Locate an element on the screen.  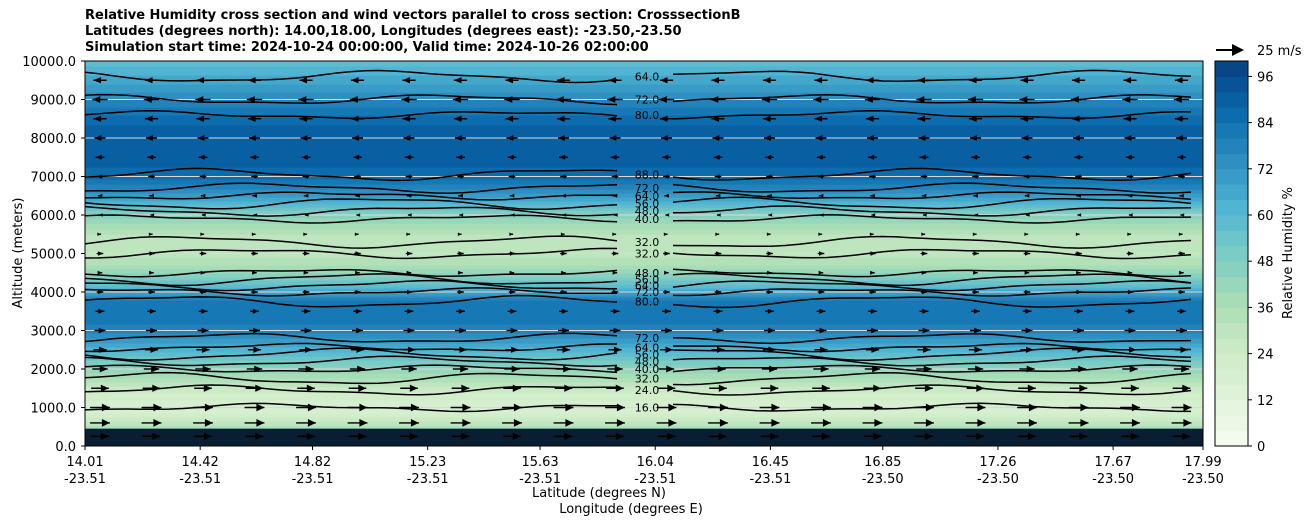
x-tick-label-lat: 17.67 is located at coordinates (1113, 462).